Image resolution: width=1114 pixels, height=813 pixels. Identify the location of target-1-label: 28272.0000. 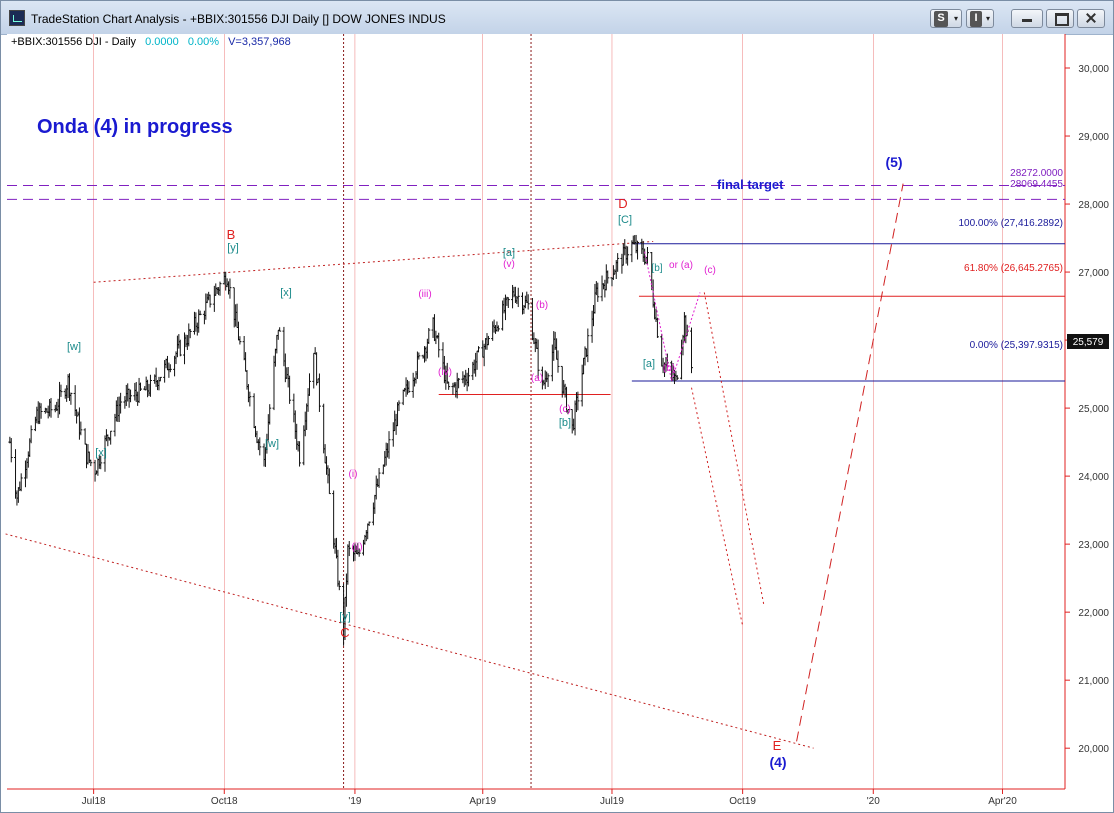
(1036, 173).